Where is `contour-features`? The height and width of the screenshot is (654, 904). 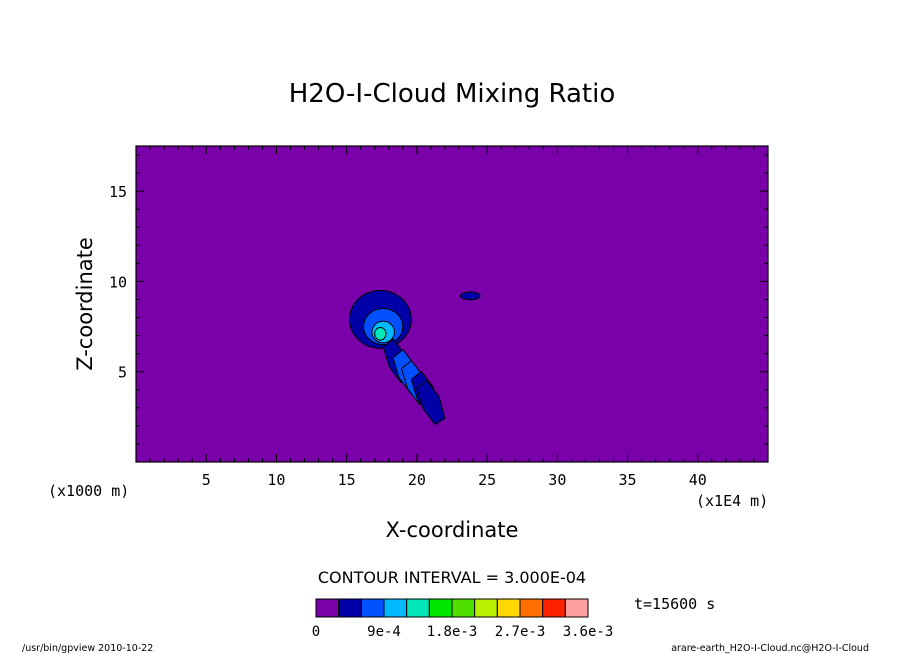 contour-features is located at coordinates (414, 357).